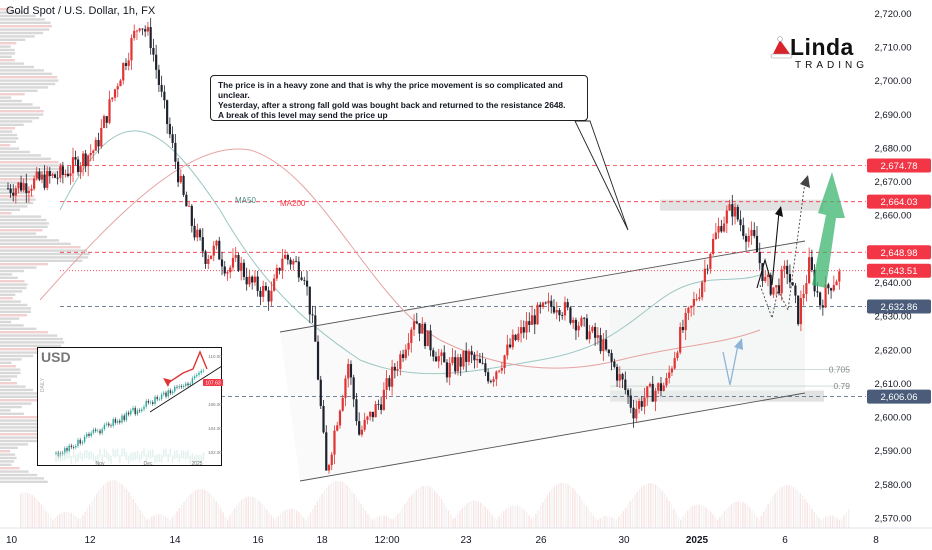 This screenshot has height=550, width=932. I want to click on x-tick-label: 14, so click(175, 540).